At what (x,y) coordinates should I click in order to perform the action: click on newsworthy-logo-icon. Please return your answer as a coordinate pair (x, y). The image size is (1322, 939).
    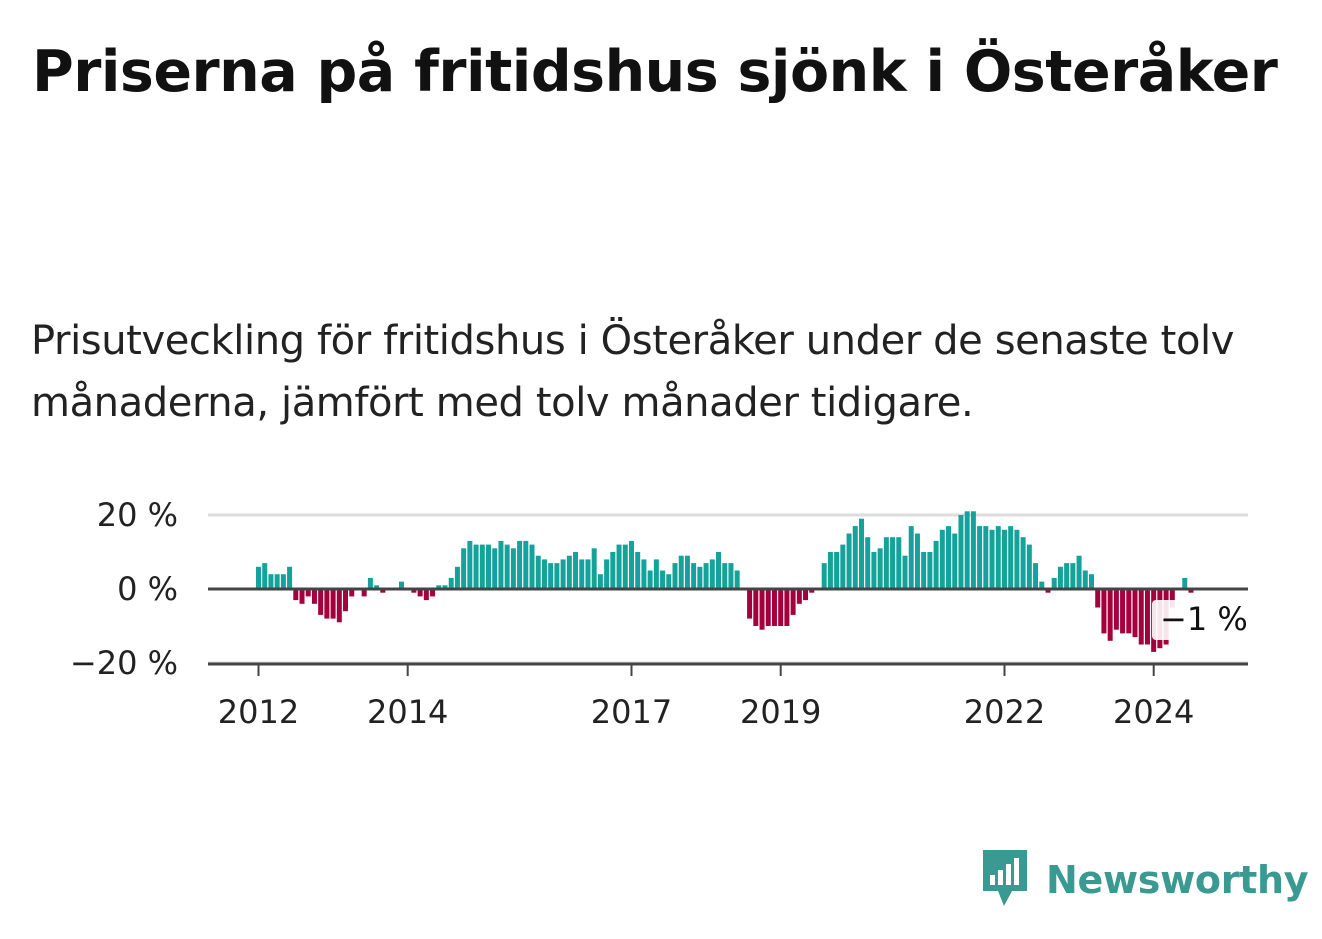
    Looking at the image, I should click on (1005, 880).